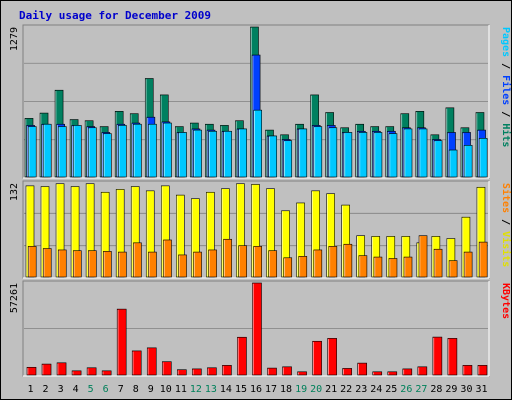  Describe the element at coordinates (505, 66) in the screenshot. I see `hits-panel-legend-seg-1: /` at that location.